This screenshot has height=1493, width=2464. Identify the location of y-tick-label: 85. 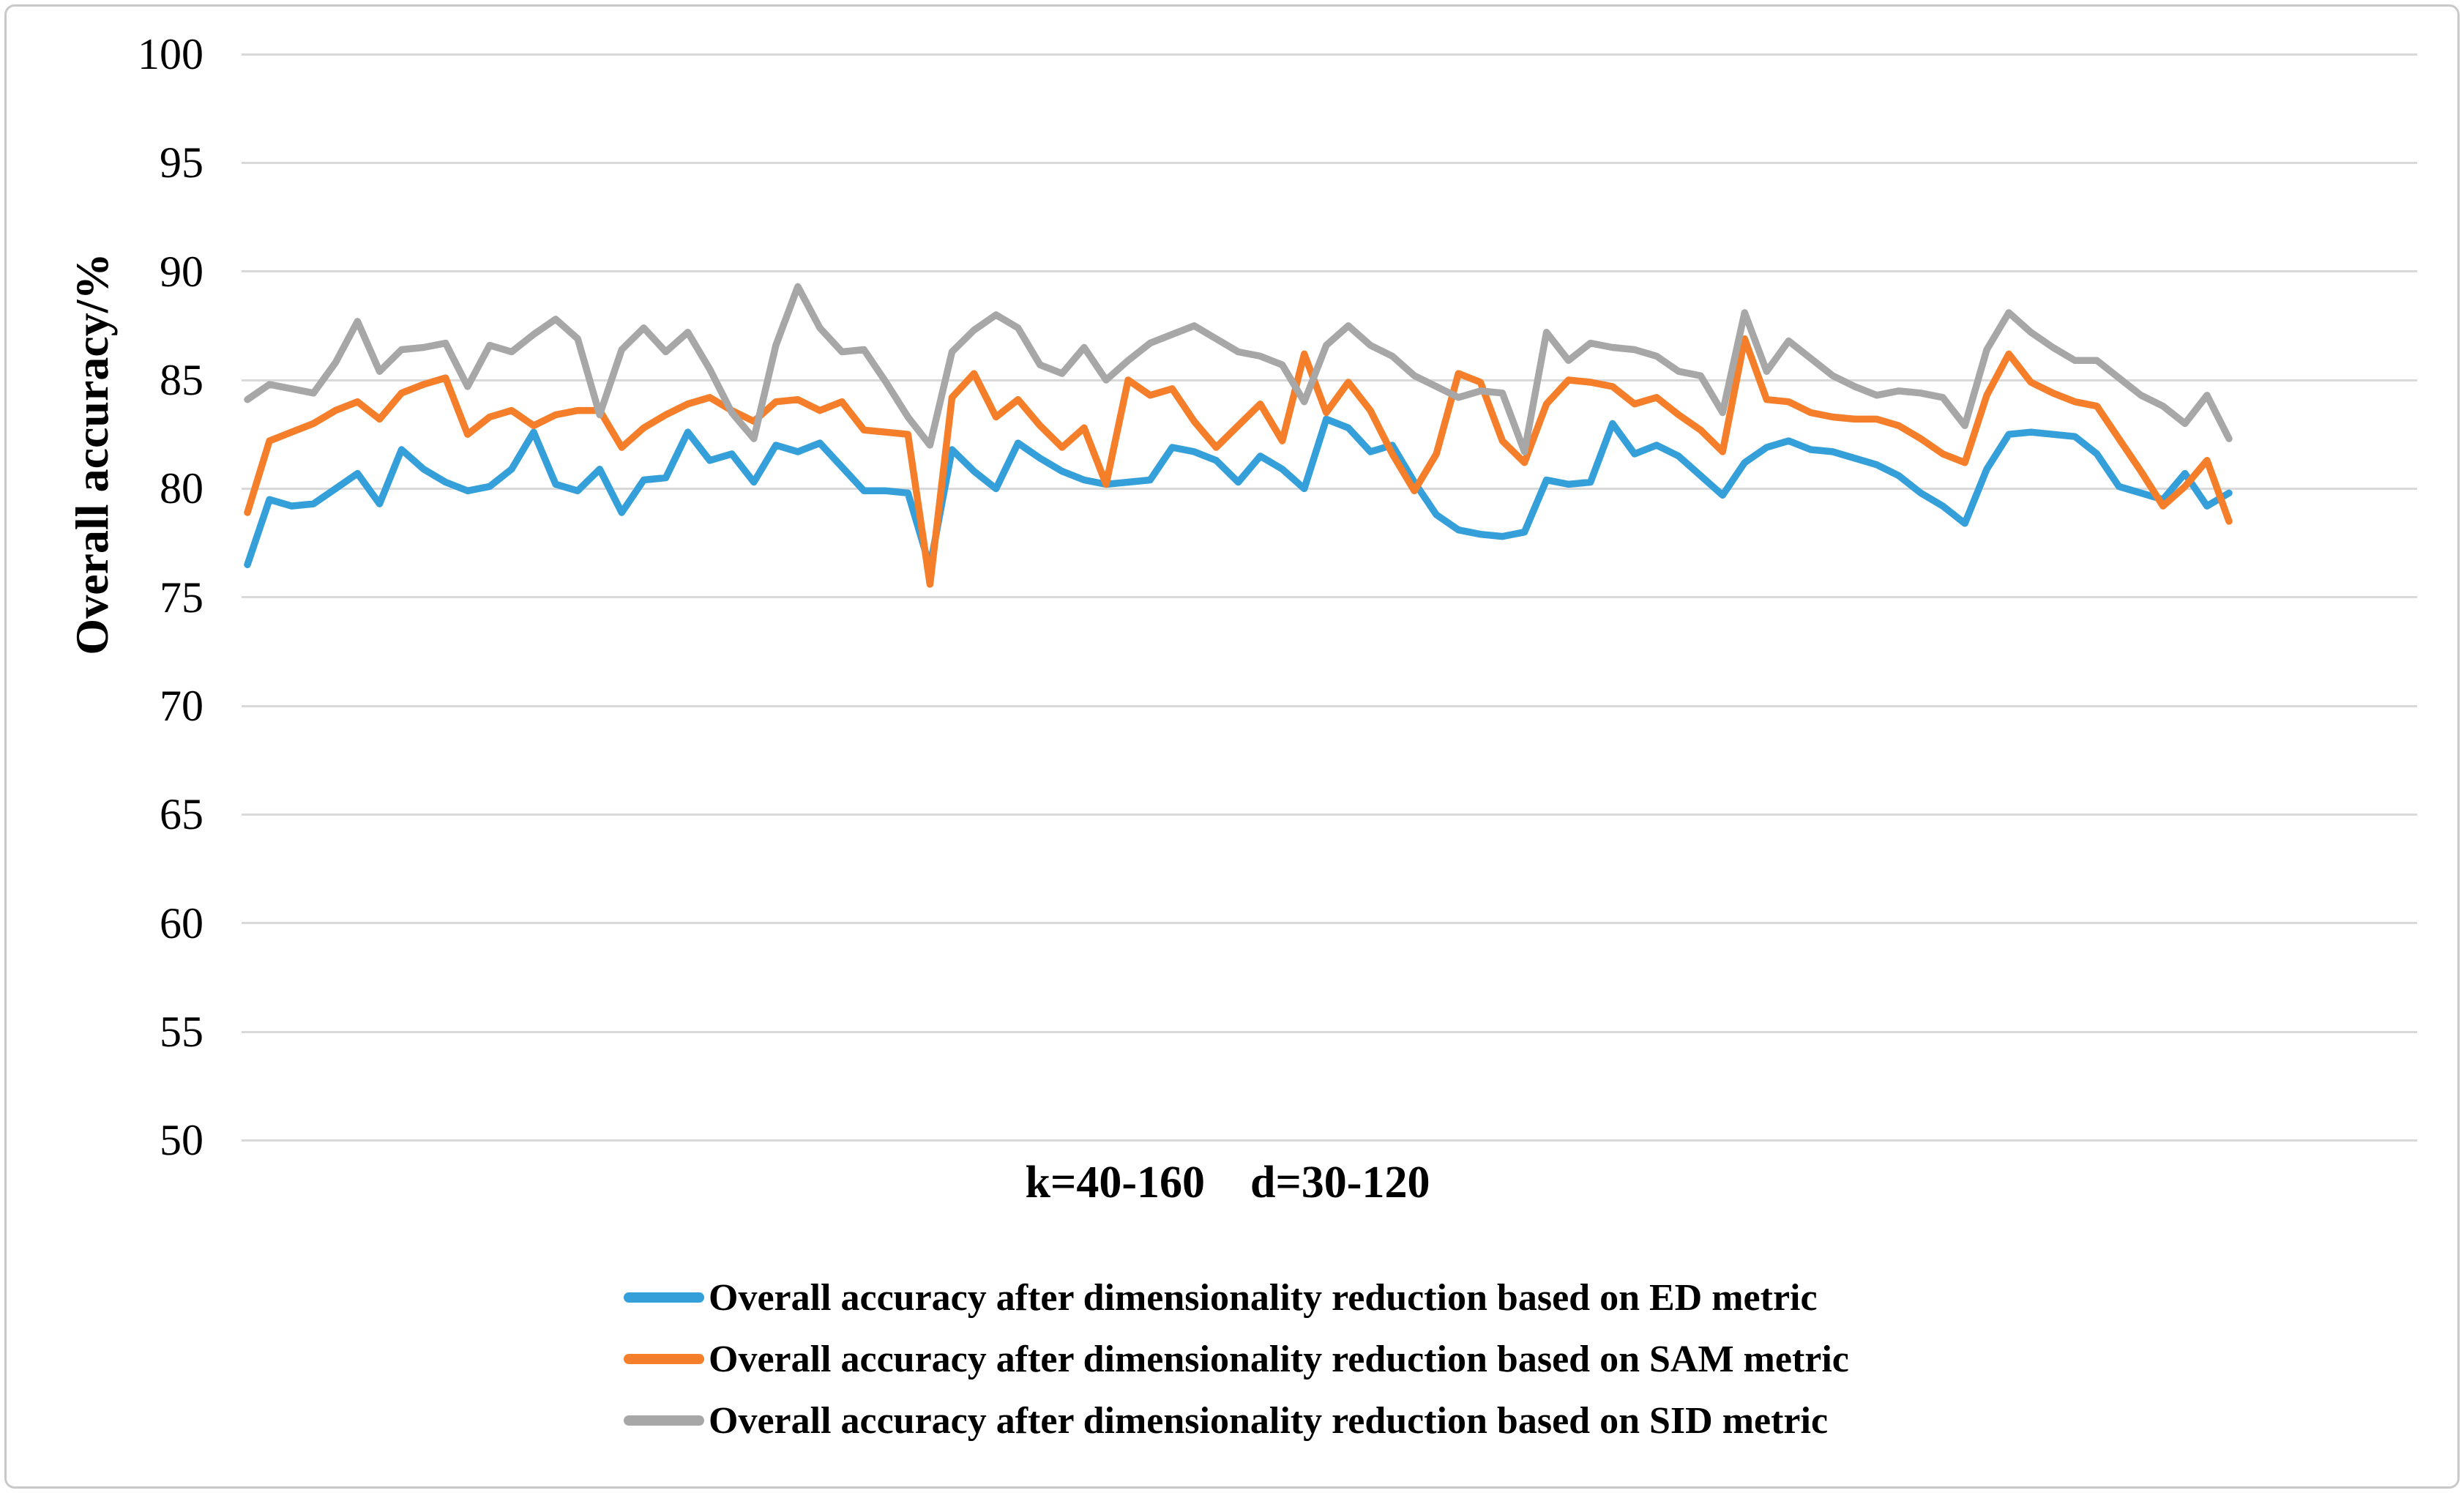
(182, 380).